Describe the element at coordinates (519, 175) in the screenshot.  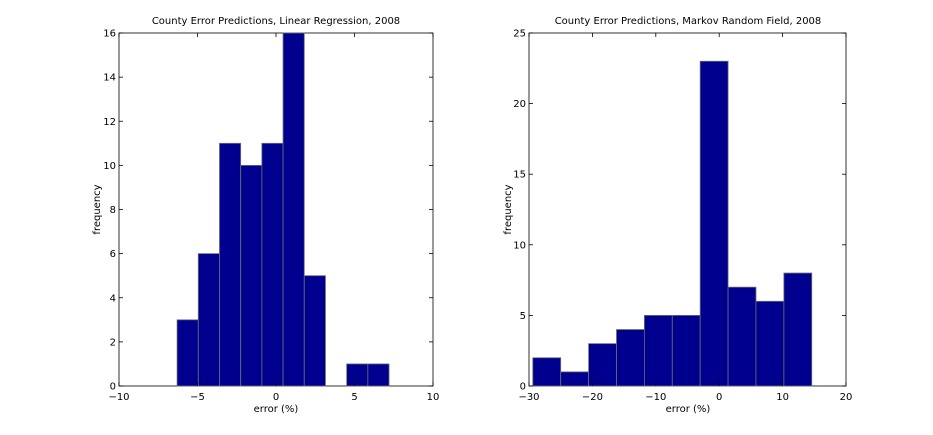
I see `y-tick-label: 15` at that location.